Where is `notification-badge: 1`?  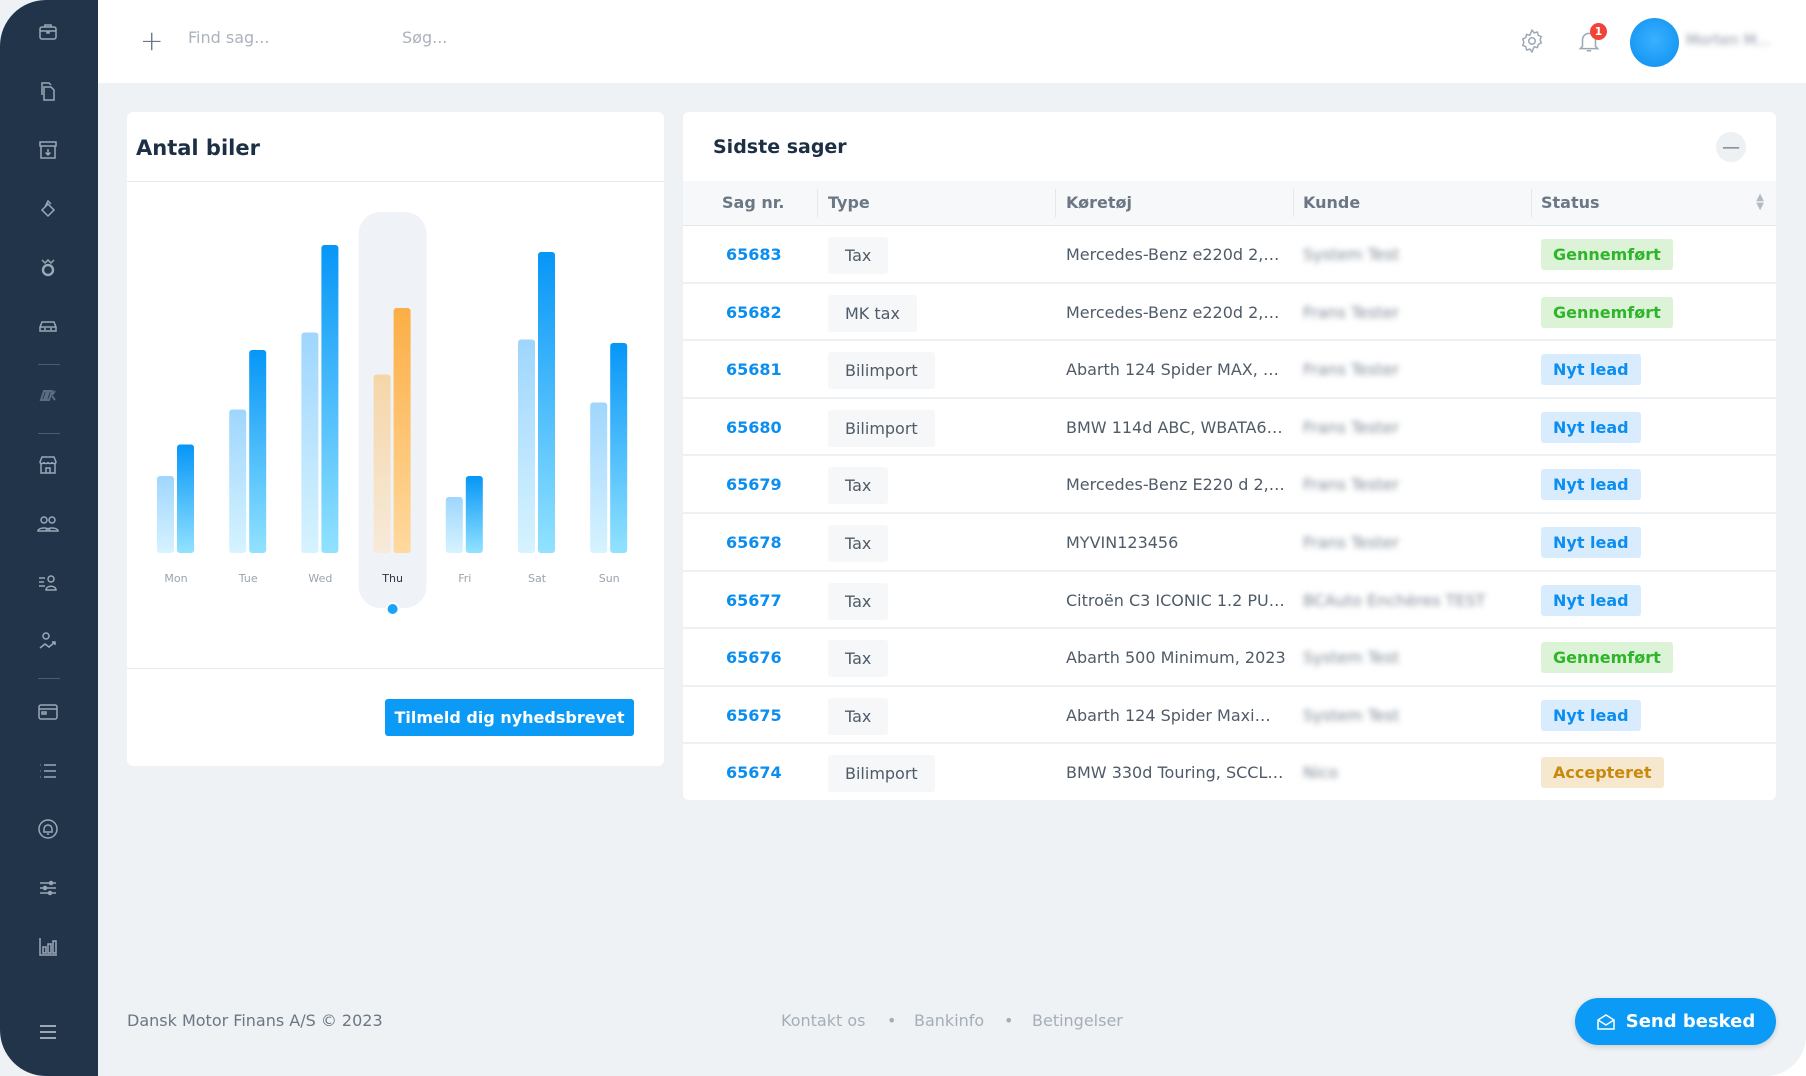 notification-badge: 1 is located at coordinates (1598, 31).